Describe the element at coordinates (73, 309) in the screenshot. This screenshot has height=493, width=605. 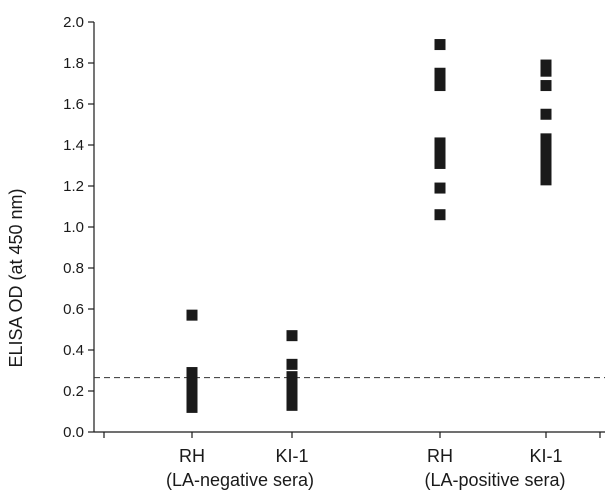
I see `y-tick-label: 0.6` at that location.